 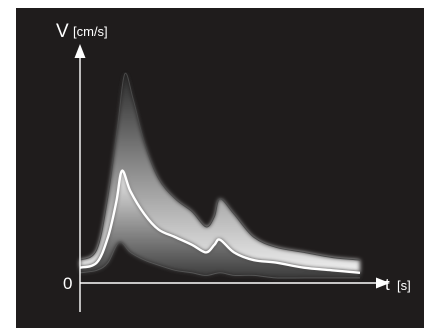 What do you see at coordinates (67, 283) in the screenshot?
I see `y-origin-label: 0` at bounding box center [67, 283].